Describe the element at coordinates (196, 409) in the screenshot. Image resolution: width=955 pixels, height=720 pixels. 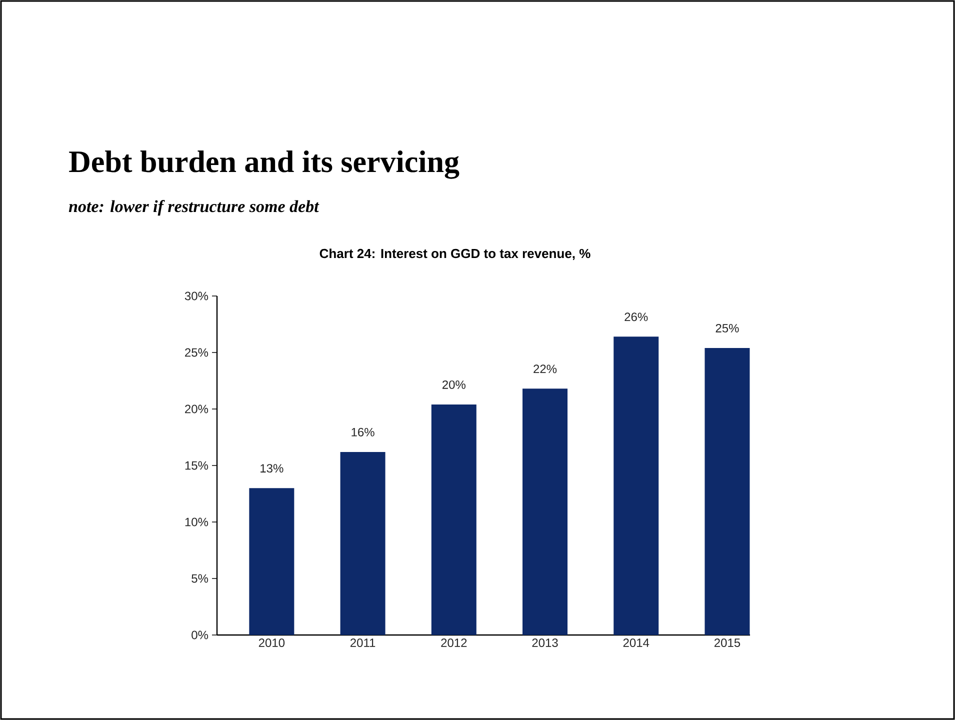
I see `y-tick-label: 20%` at that location.